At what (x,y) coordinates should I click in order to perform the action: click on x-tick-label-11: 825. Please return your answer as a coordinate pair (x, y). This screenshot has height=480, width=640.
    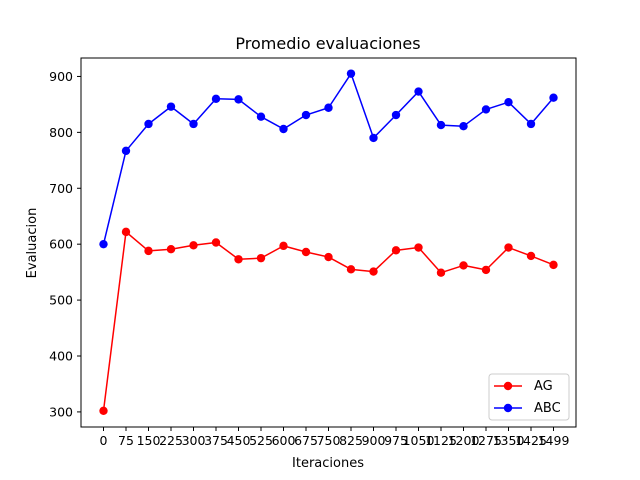
    Looking at the image, I should click on (351, 440).